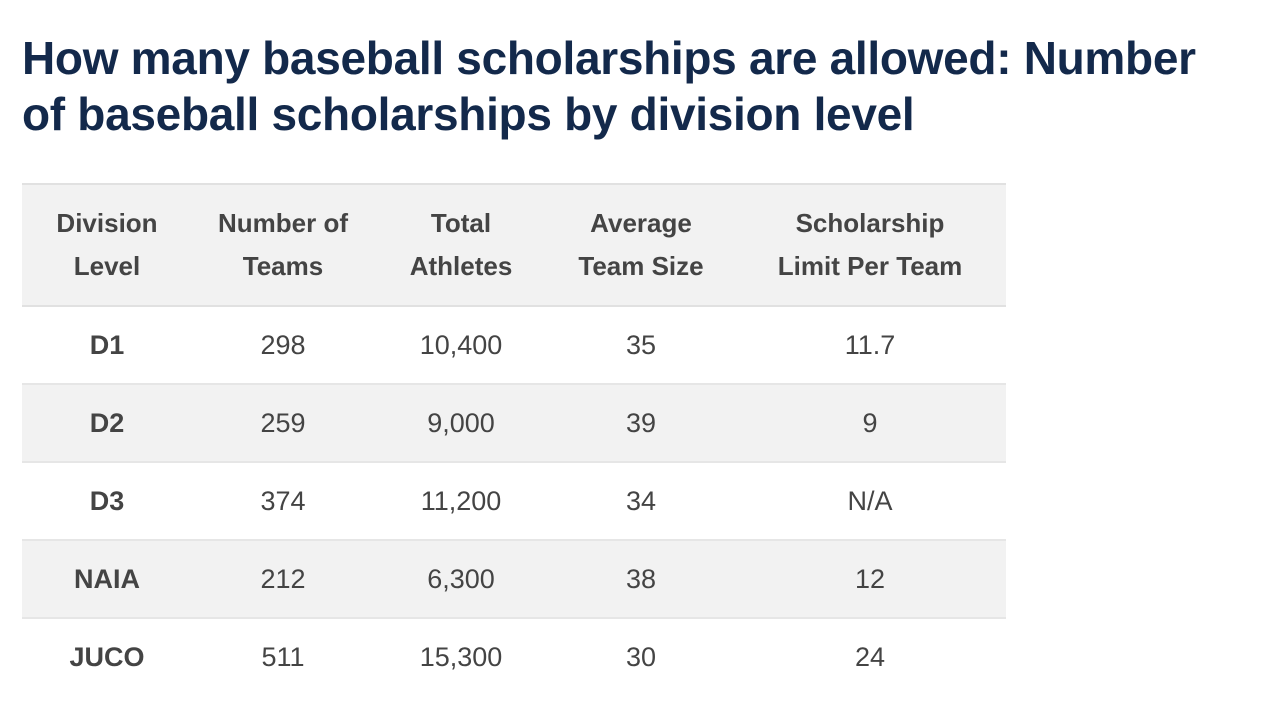 The height and width of the screenshot is (720, 1280). What do you see at coordinates (107, 657) in the screenshot?
I see `cell-division: JUCO` at bounding box center [107, 657].